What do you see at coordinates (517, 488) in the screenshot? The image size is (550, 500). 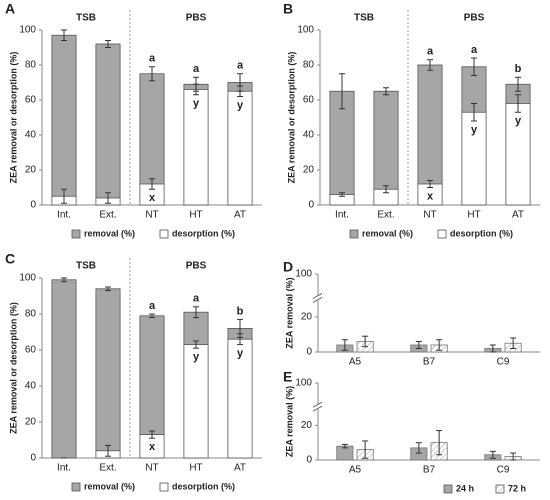 I see `legend-label: 72 h` at bounding box center [517, 488].